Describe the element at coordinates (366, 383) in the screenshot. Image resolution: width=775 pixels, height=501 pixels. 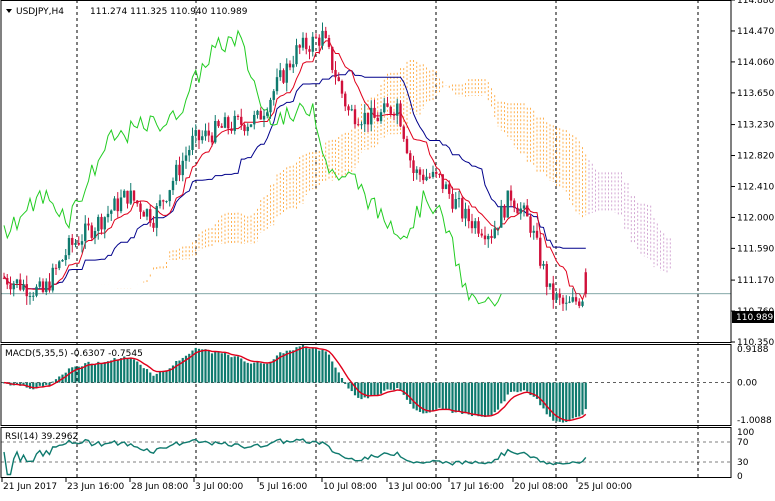
I see `macd-panel` at that location.